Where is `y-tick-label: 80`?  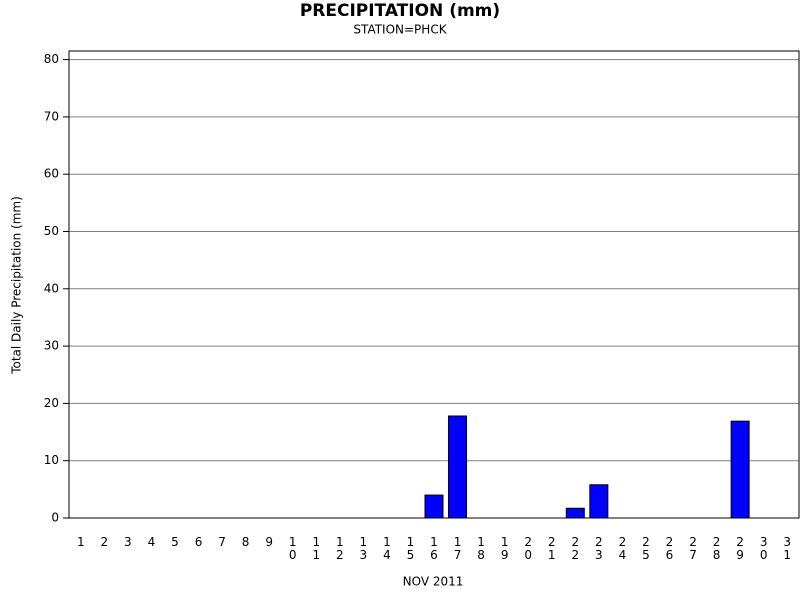 y-tick-label: 80 is located at coordinates (51, 59).